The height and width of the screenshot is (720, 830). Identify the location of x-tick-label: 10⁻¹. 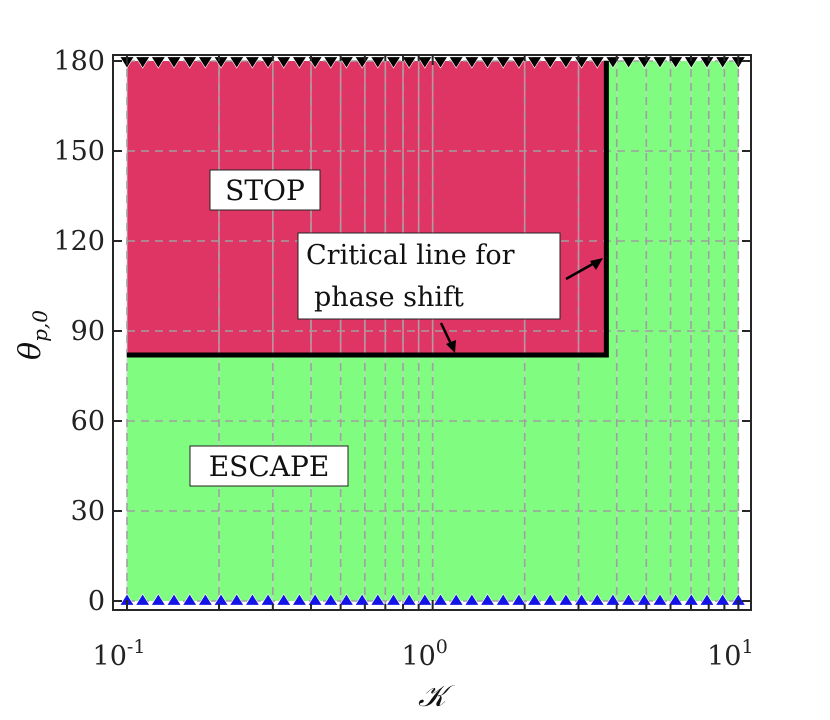
(119, 654).